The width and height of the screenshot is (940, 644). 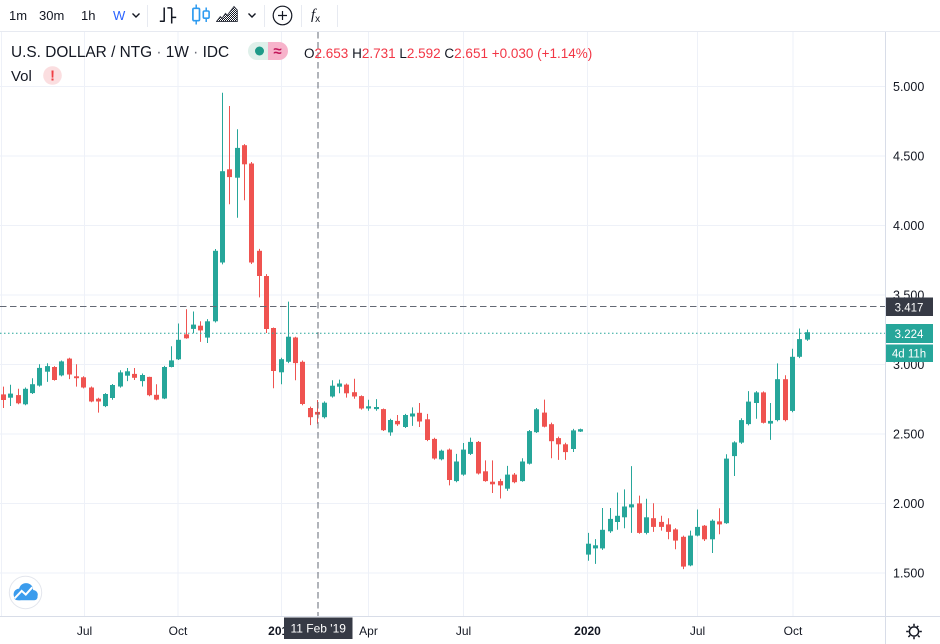 I want to click on svg-text: 11 Feb '19, so click(x=318, y=628).